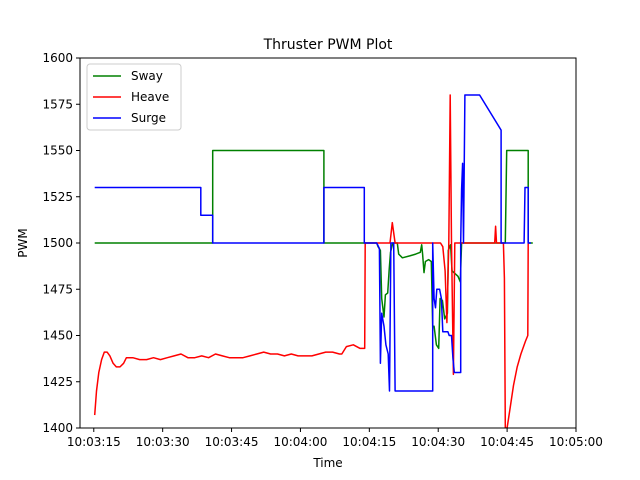 The height and width of the screenshot is (480, 640). I want to click on x-tick-label: 10:04:30, so click(438, 442).